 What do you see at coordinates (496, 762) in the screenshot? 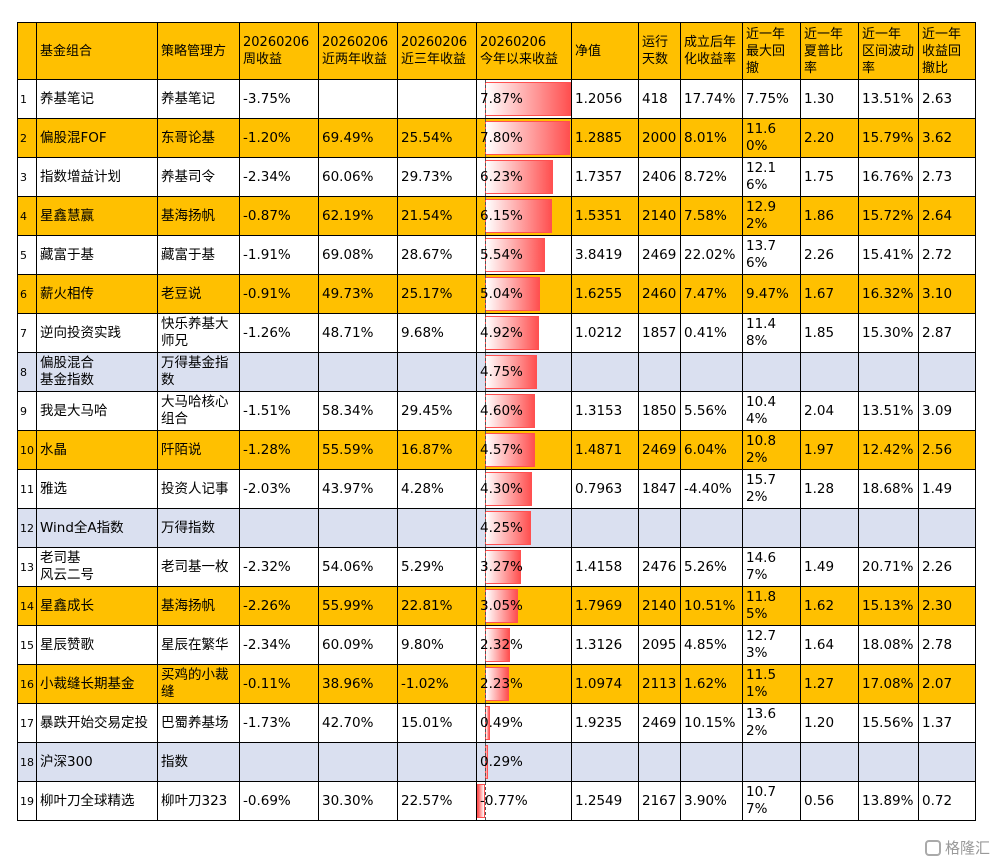
I see `row: 18 沪深300 指数 0.29%` at bounding box center [496, 762].